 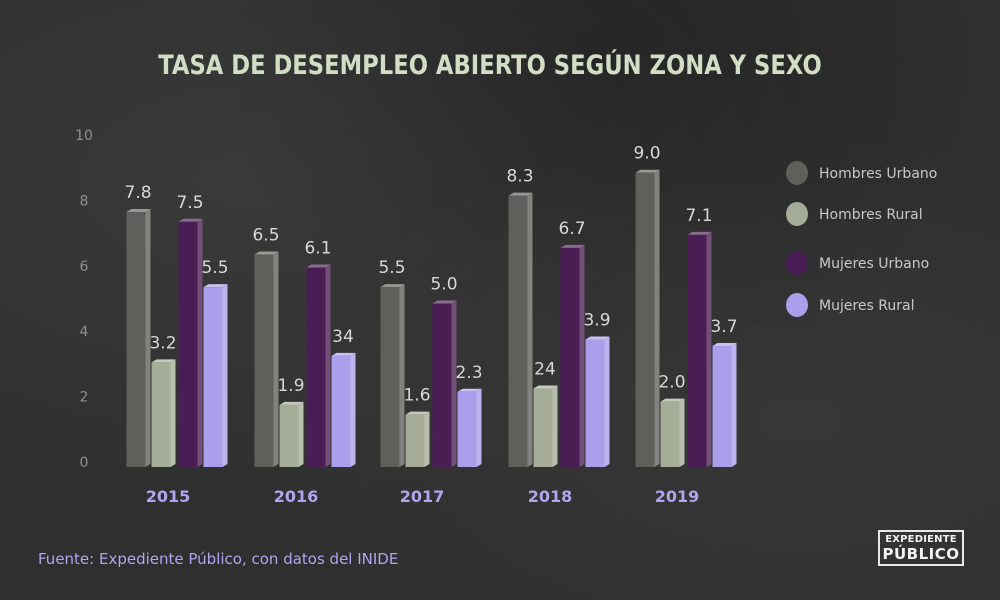 What do you see at coordinates (671, 383) in the screenshot?
I see `data-label: 2.0` at bounding box center [671, 383].